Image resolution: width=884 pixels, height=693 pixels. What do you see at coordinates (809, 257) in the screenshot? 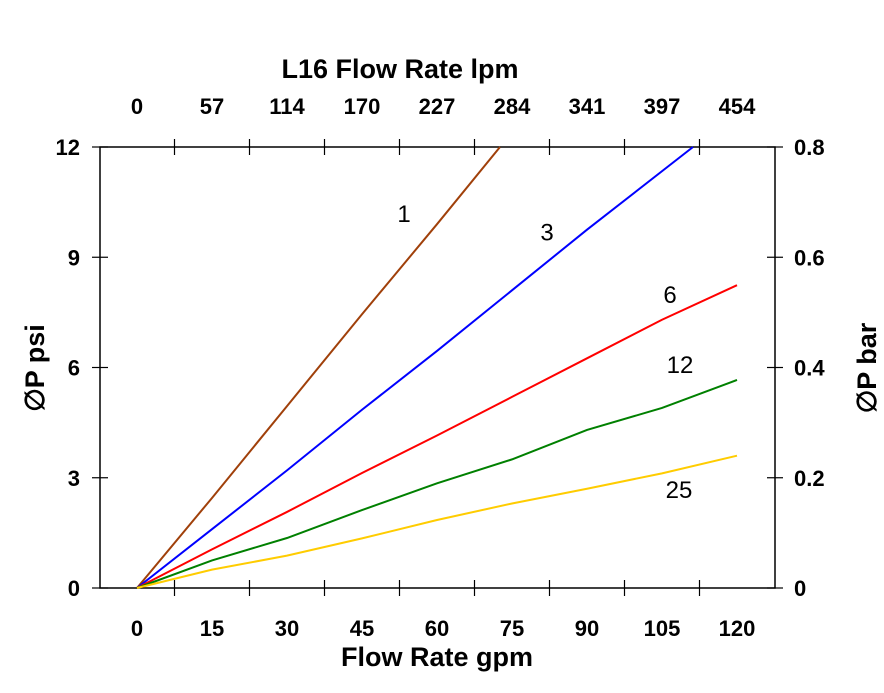
I see `y2-tick-label: 0.6` at bounding box center [809, 257].